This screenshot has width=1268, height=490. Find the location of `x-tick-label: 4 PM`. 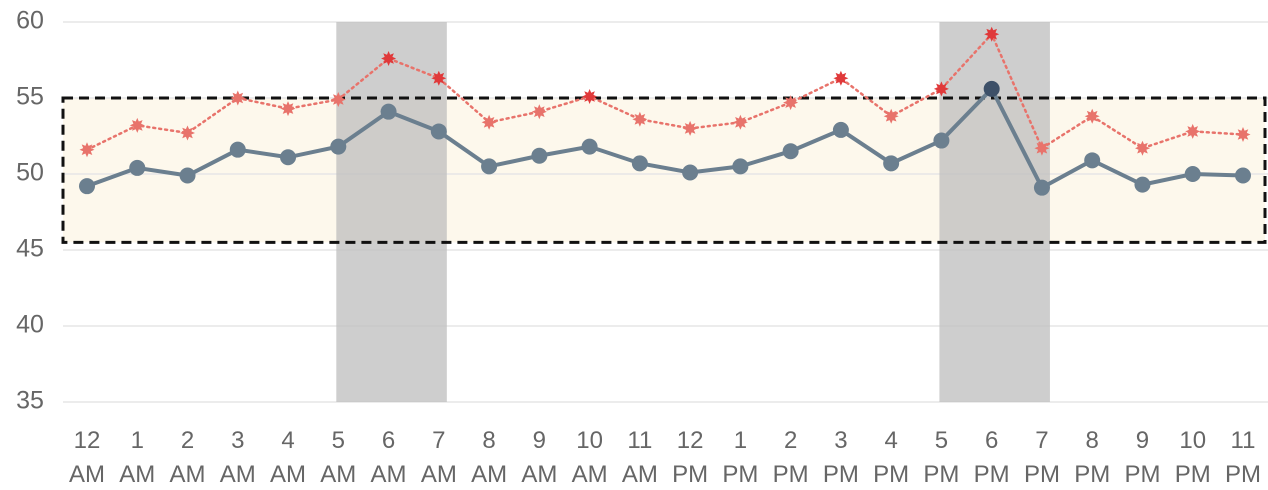

x-tick-label: 4 PM is located at coordinates (891, 457).